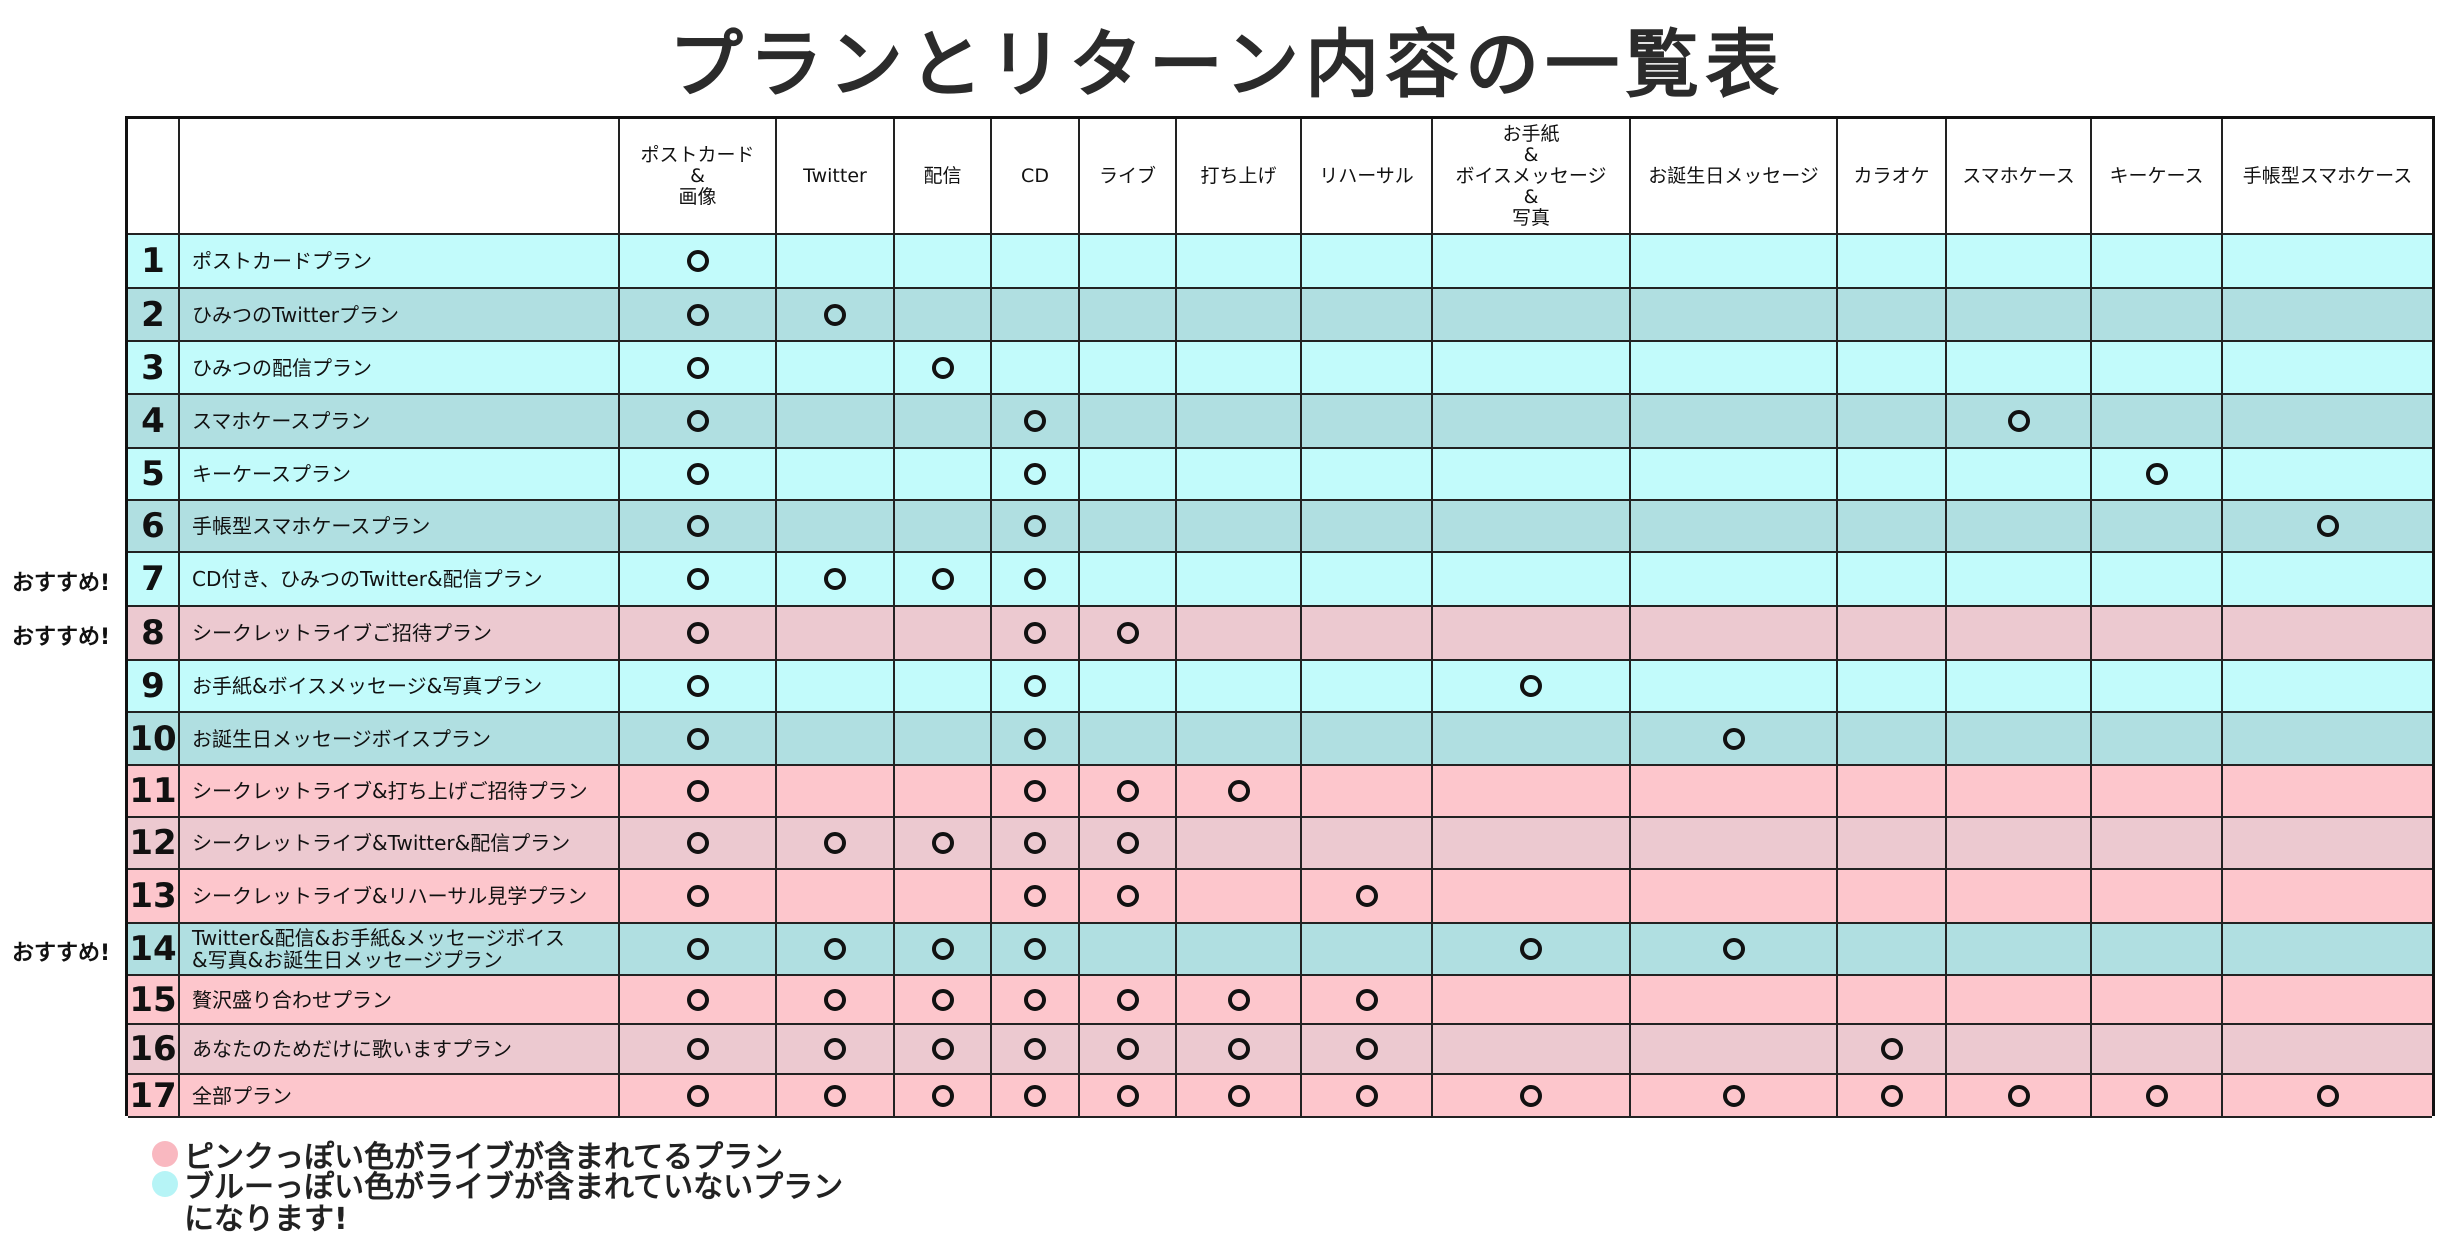  What do you see at coordinates (400, 1050) in the screenshot?
I see `plan-name: あなたのためだけに歌いますプラン` at bounding box center [400, 1050].